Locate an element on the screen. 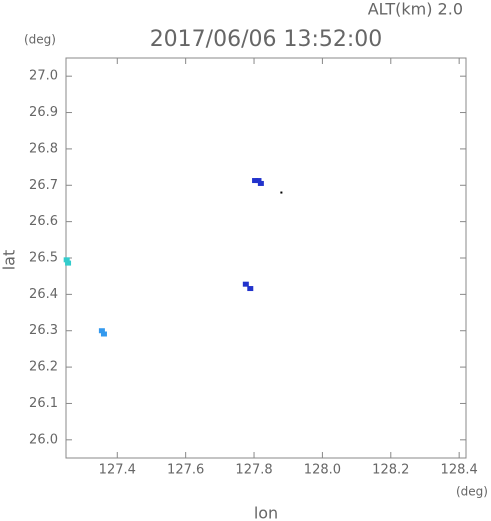  x-tick-label: 127.8 is located at coordinates (253, 470).